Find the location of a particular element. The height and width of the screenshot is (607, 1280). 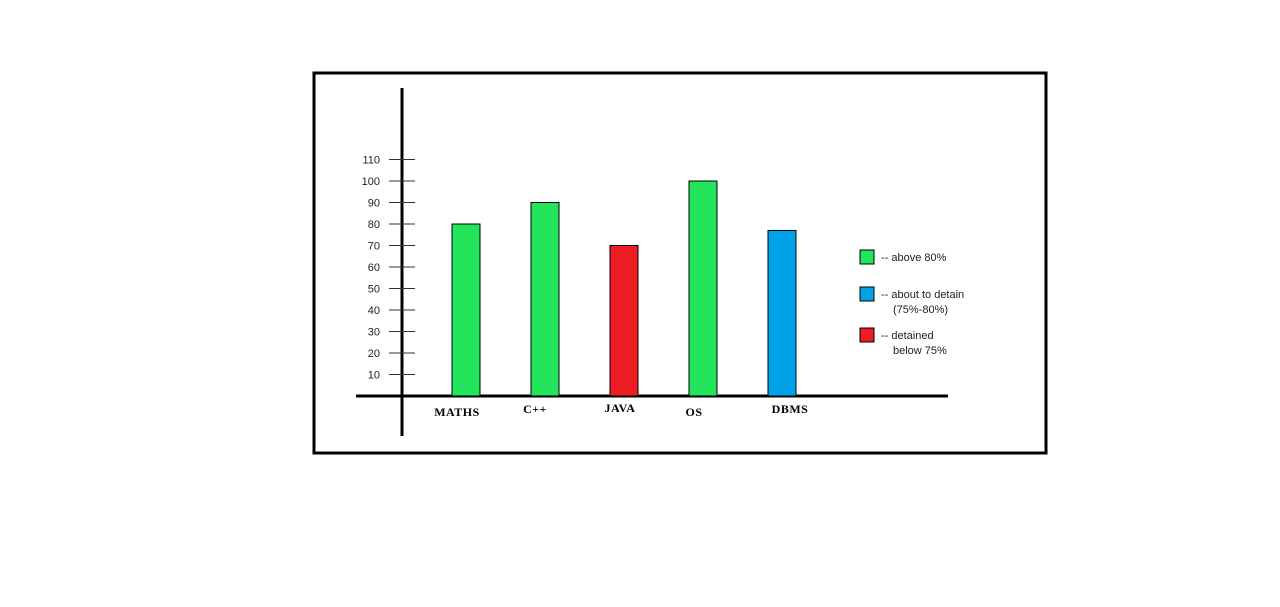

y-tick-label: 100 is located at coordinates (371, 182).